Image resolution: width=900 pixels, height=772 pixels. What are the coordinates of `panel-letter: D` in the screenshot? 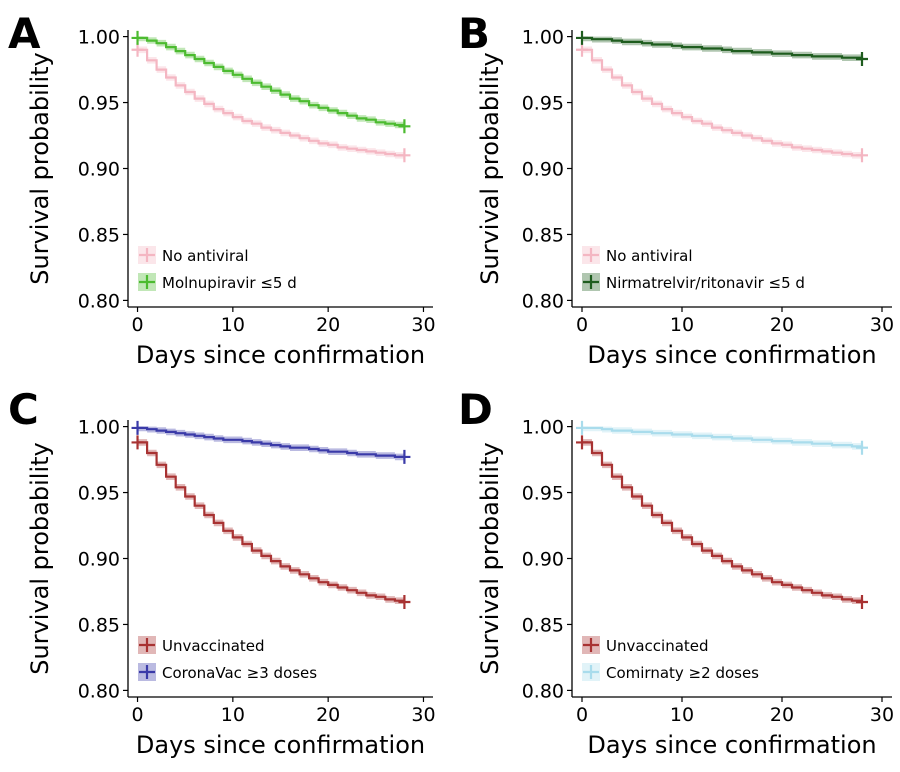 It's located at (475, 409).